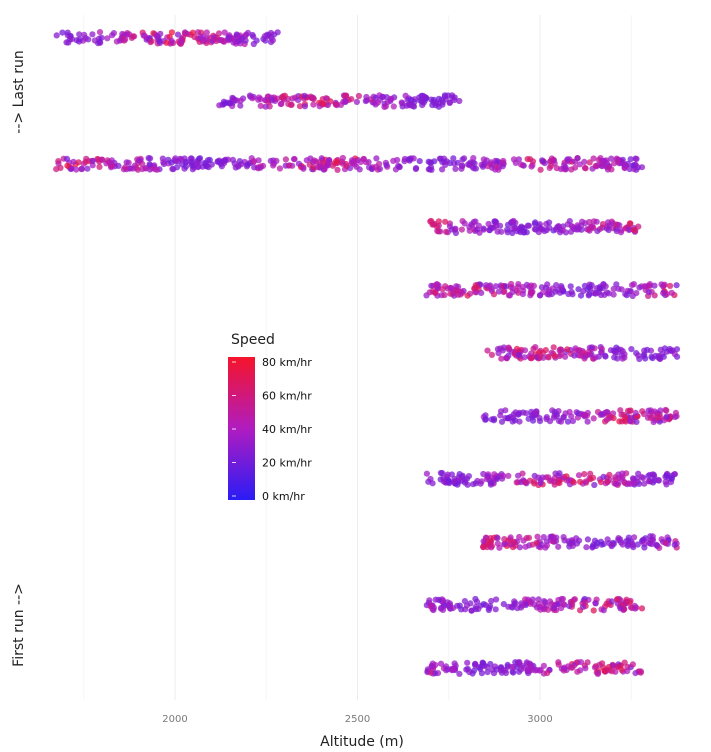 The image size is (711, 752). I want to click on legend-labels: 80 km/hr 60 km/hr 40 km/hr 20 km/hr 0 km/hr, so click(272, 429).